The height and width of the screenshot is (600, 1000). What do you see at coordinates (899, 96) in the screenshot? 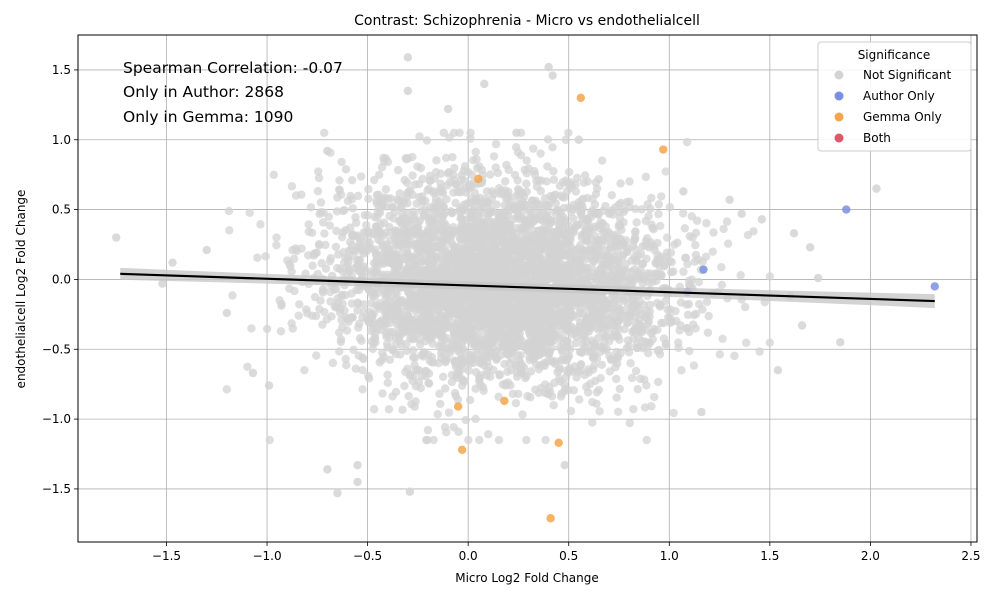
I see `legend-label-author-only: Author Only` at bounding box center [899, 96].